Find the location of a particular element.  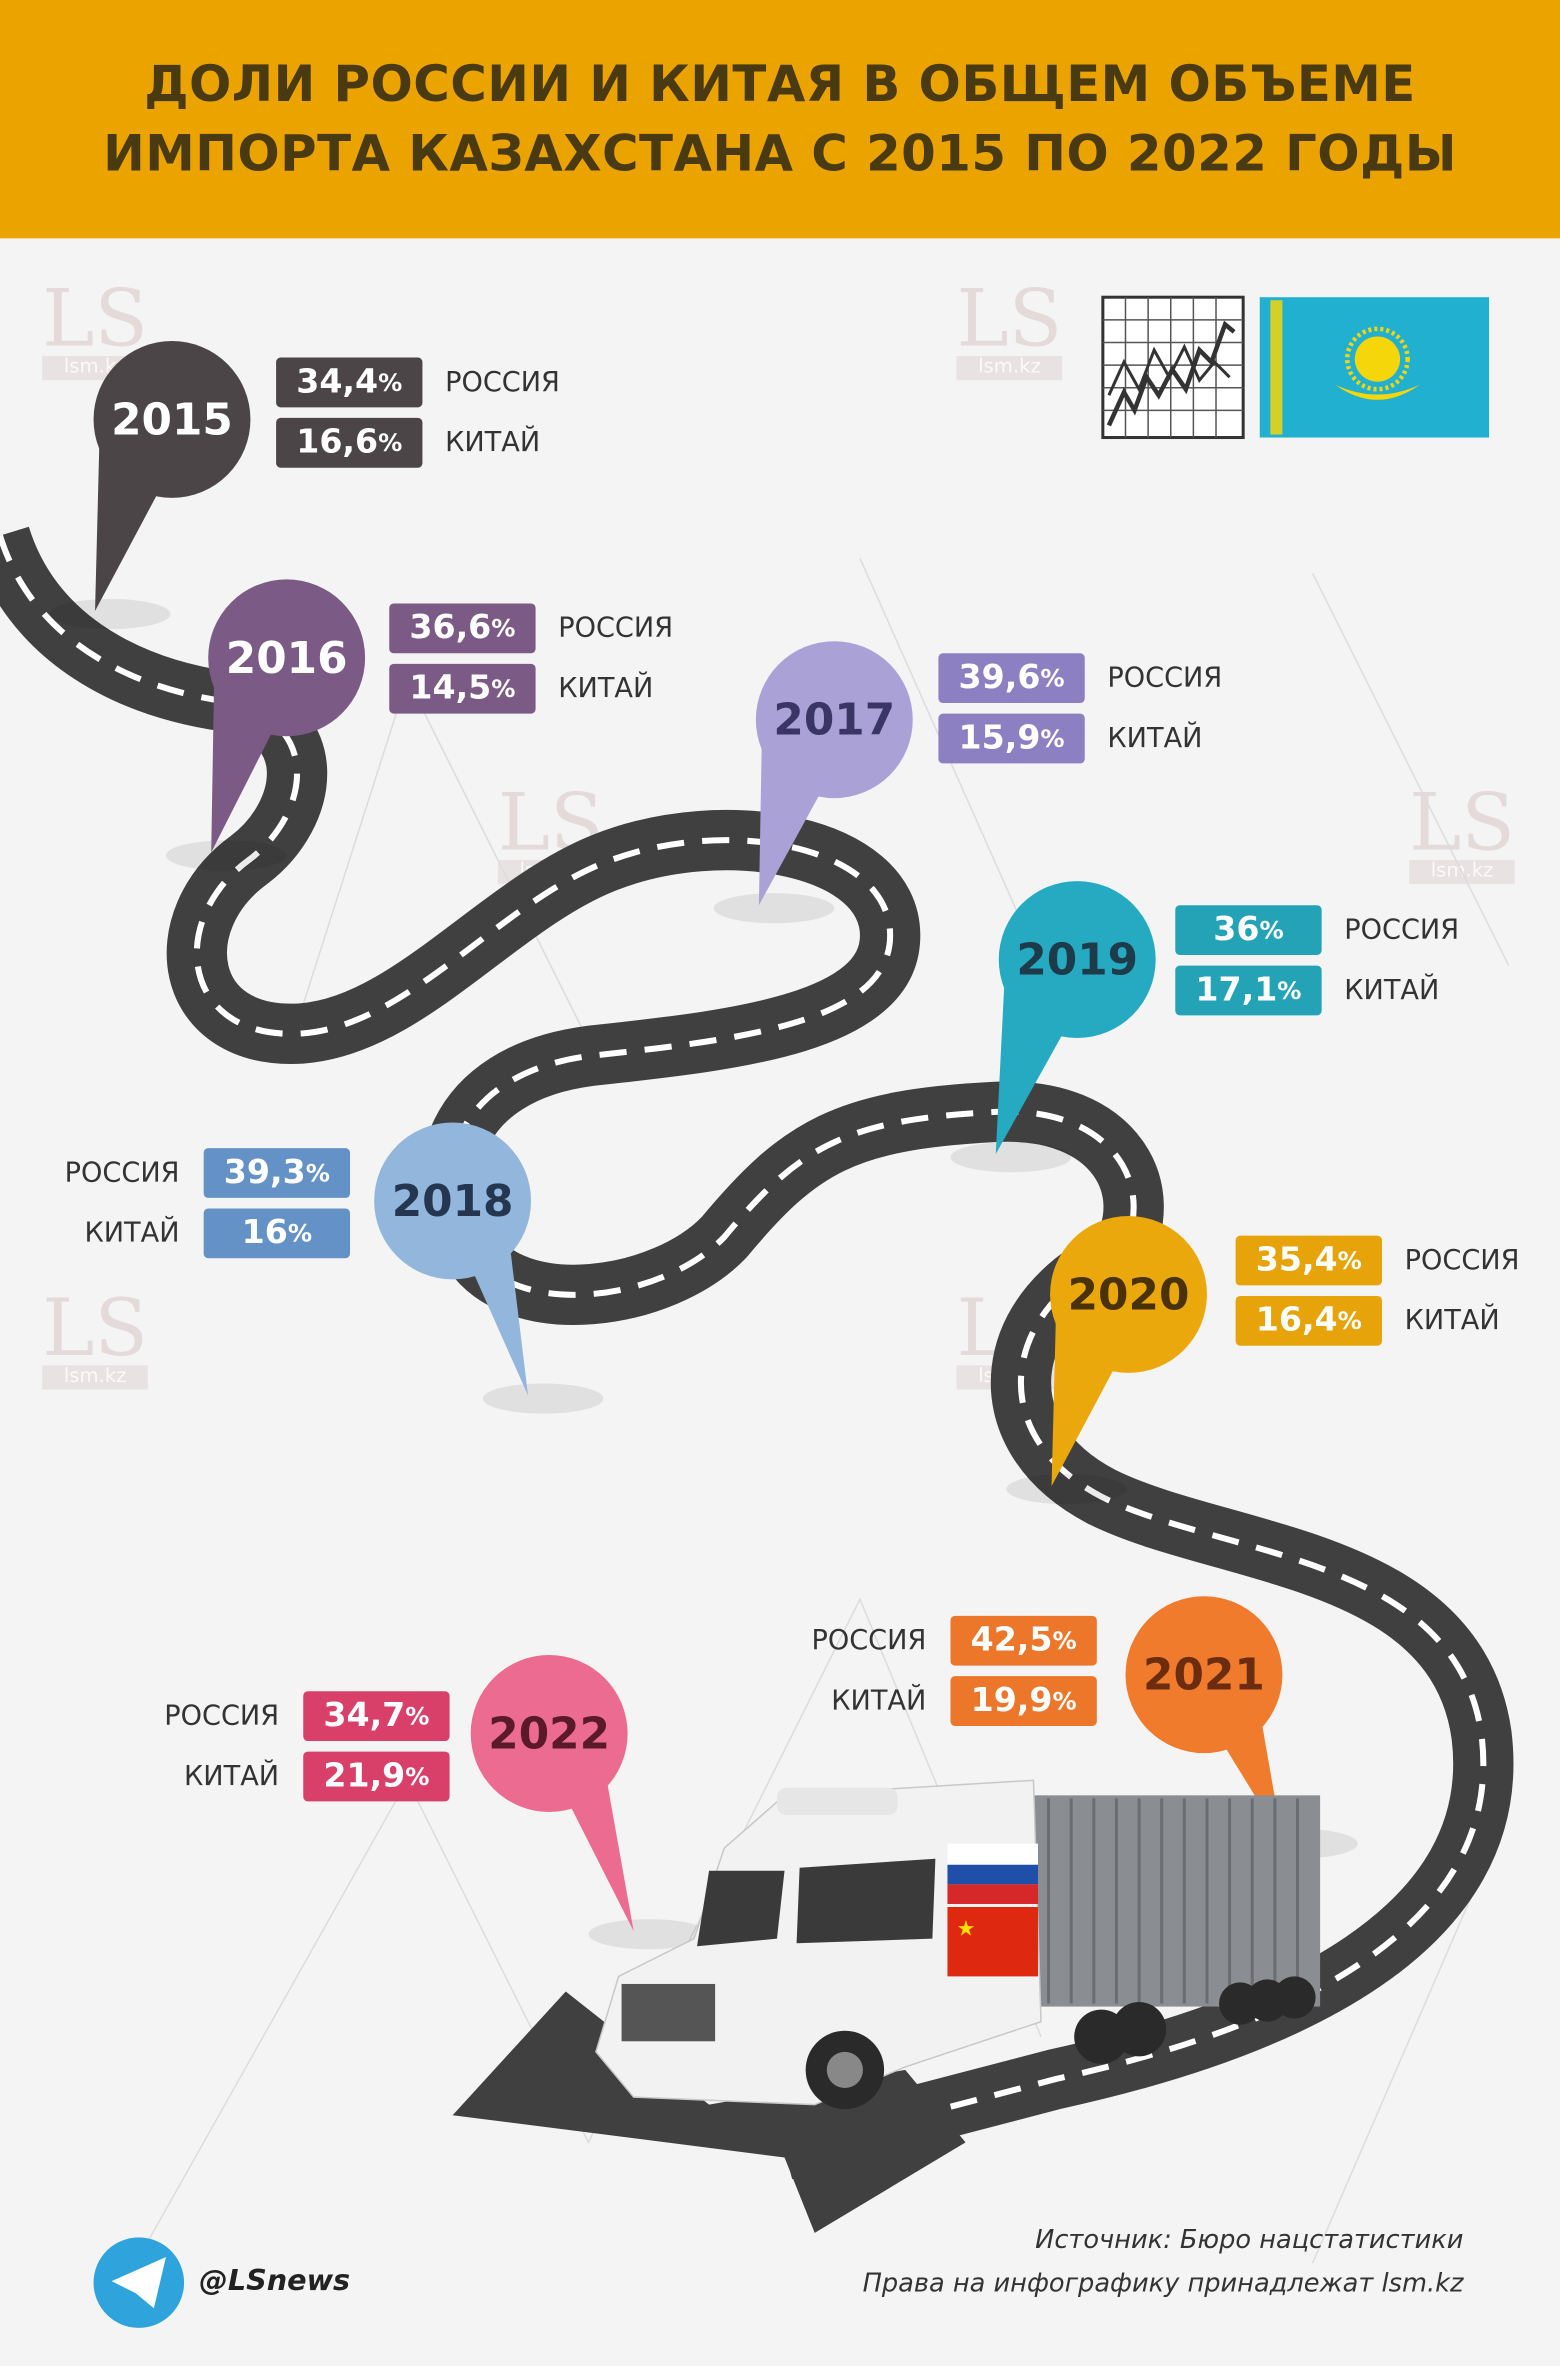

share-value: 36,6 is located at coordinates (450, 628).